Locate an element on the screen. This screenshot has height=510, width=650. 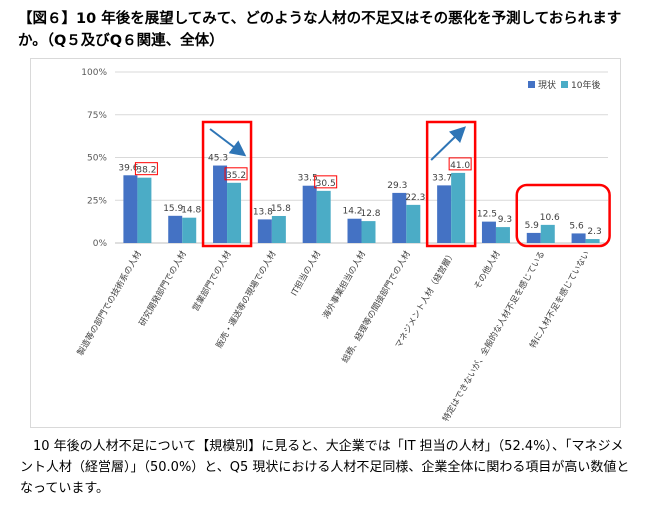
data-label: 12.5 is located at coordinates (487, 215).